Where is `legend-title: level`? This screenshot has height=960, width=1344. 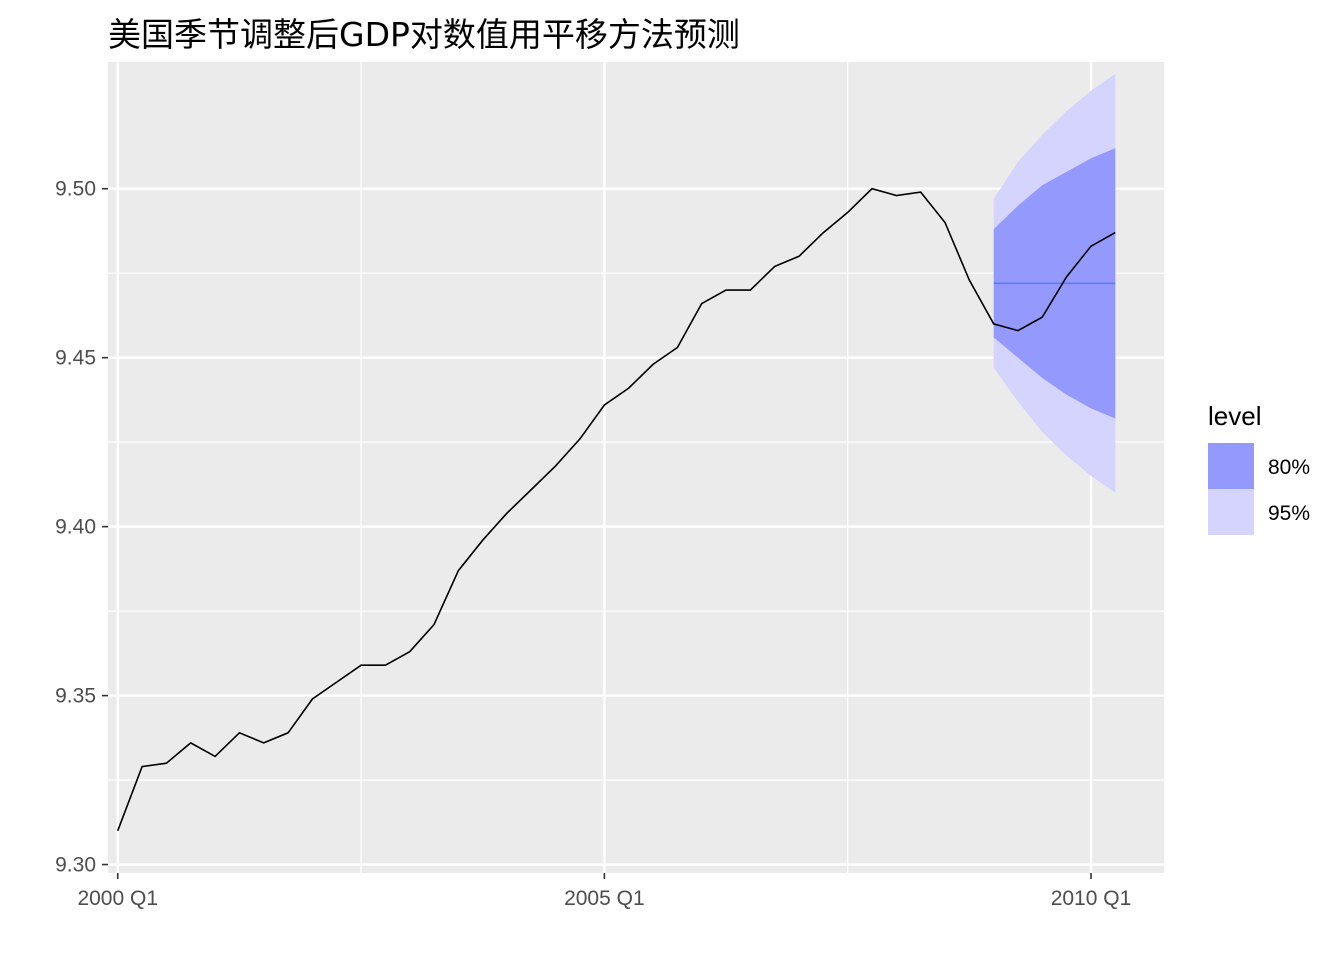
legend-title: level is located at coordinates (1234, 416).